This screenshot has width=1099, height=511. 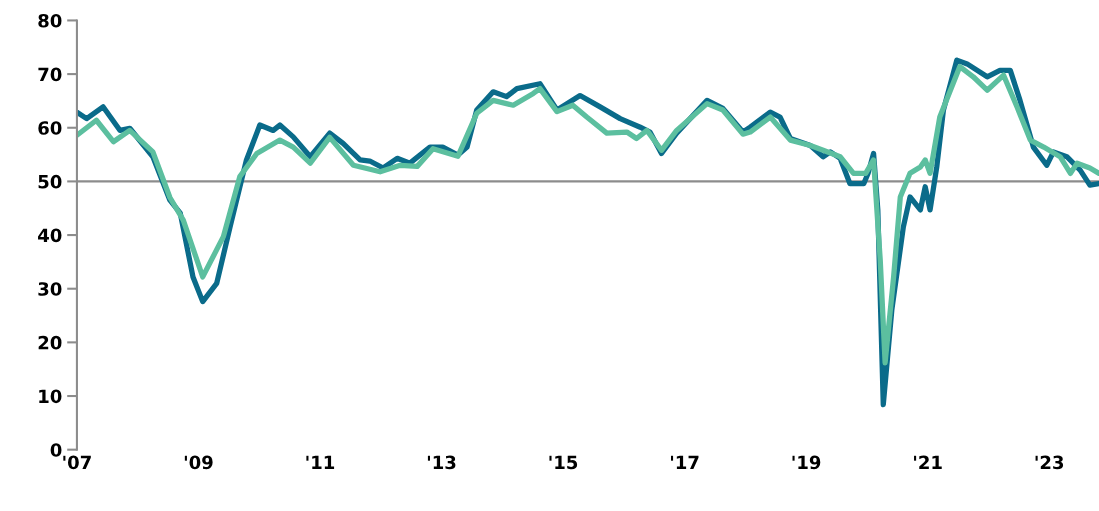 I want to click on y-tick-label: 50, so click(x=50, y=181).